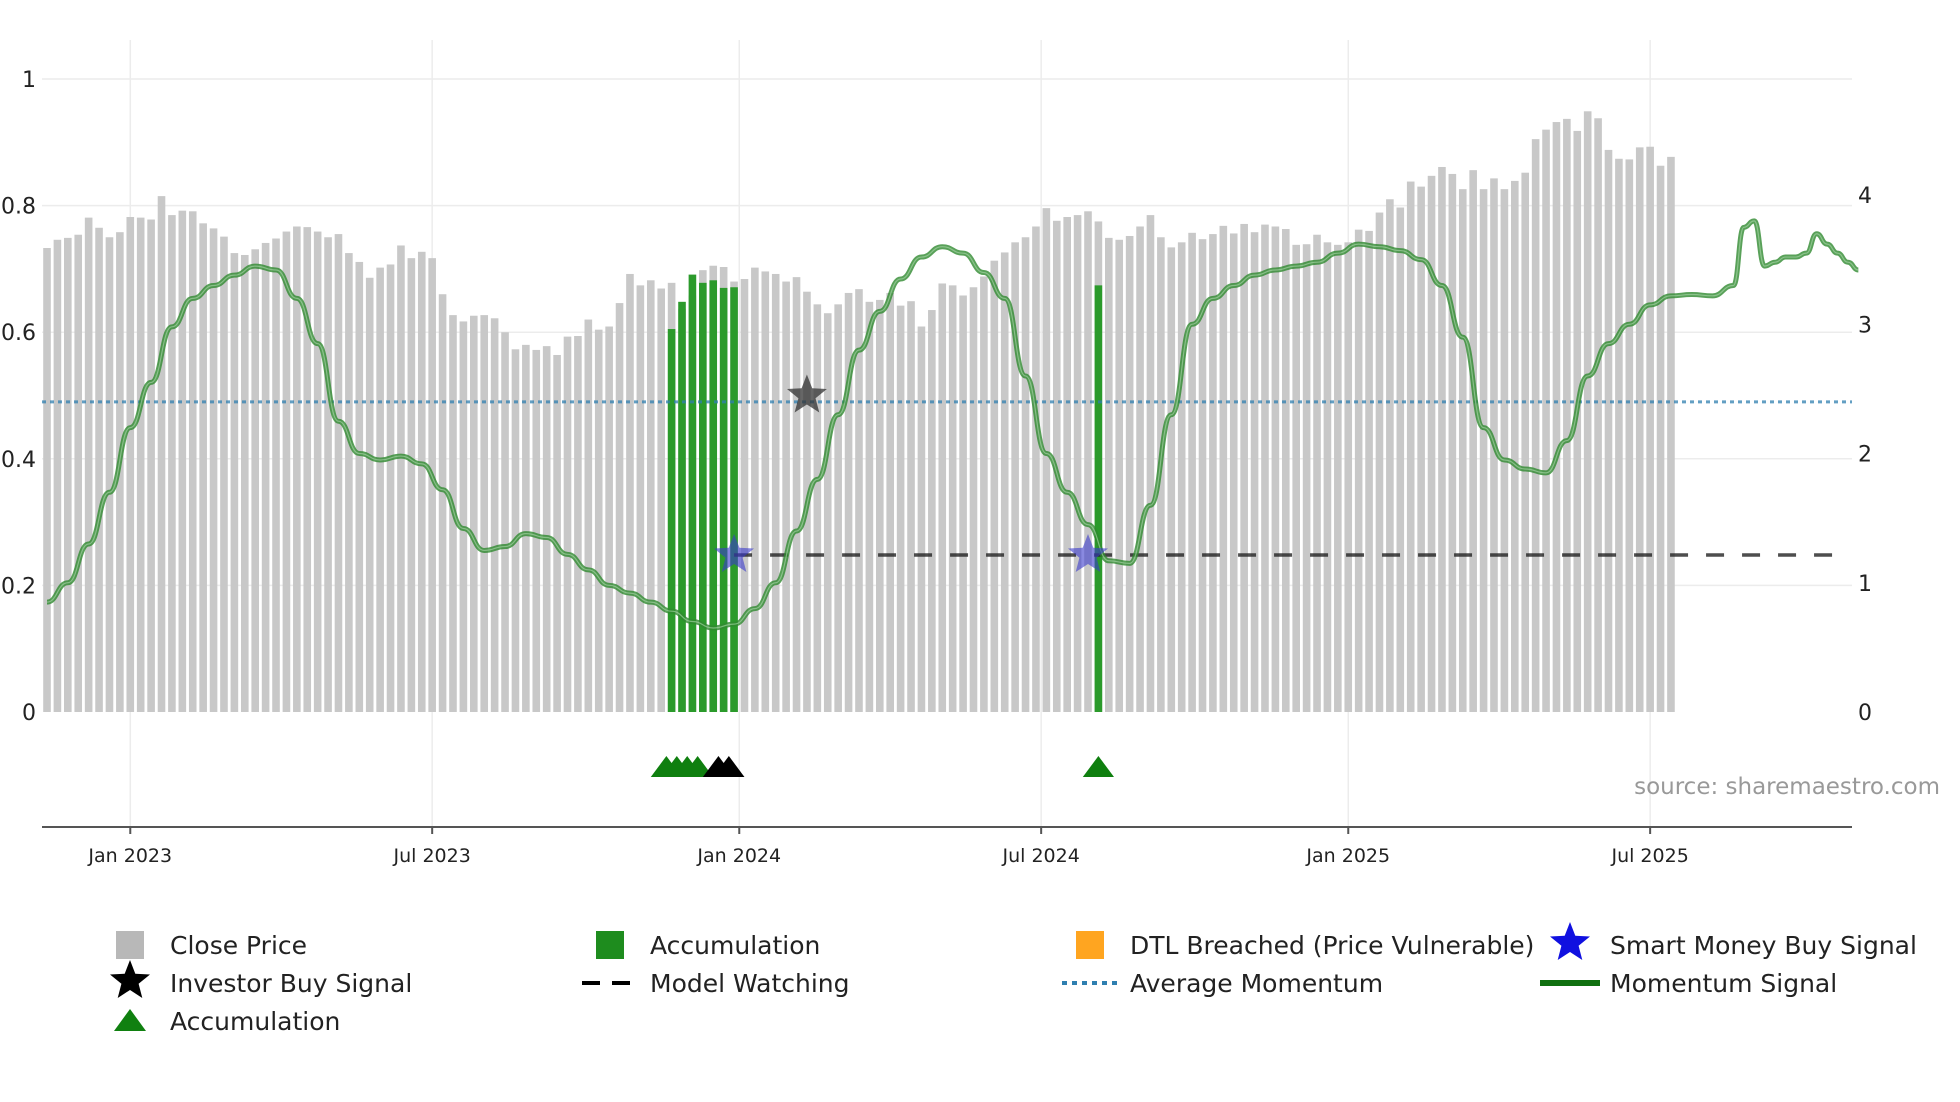 The width and height of the screenshot is (1960, 1102). Describe the element at coordinates (1098, 766) in the screenshot. I see `accumulation-marker-green` at that location.